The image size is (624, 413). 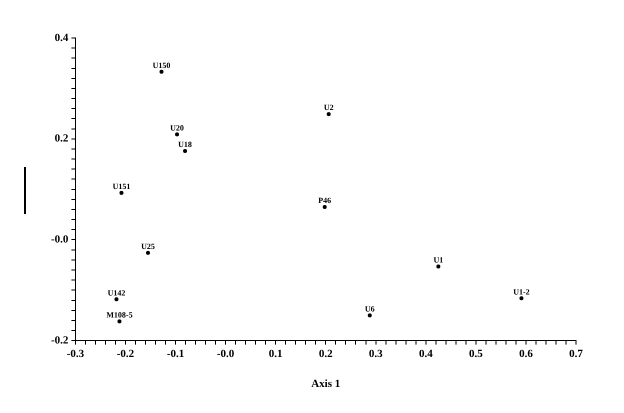 What do you see at coordinates (521, 291) in the screenshot?
I see `data-label: U1-2` at bounding box center [521, 291].